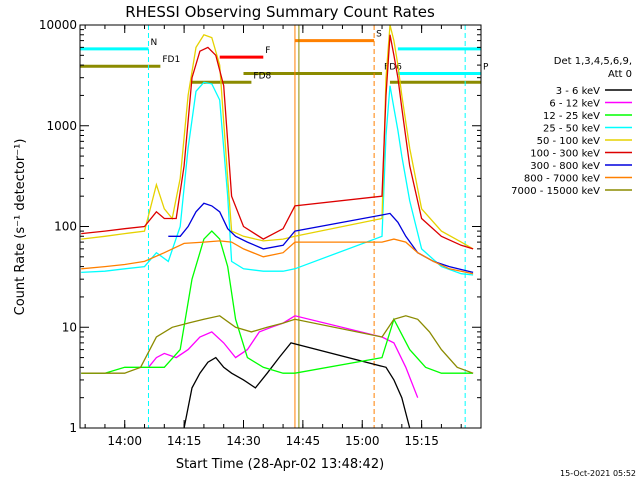 The width and height of the screenshot is (640, 484). What do you see at coordinates (303, 441) in the screenshot?
I see `x-tick-label-3: 14:45` at bounding box center [303, 441].